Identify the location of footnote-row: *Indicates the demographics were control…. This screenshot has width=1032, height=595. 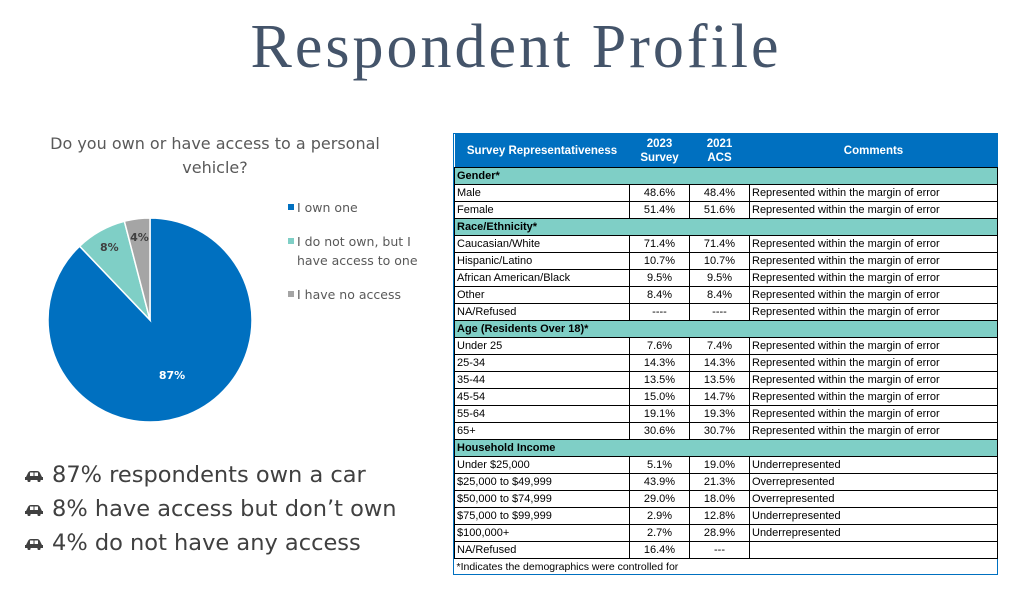
(726, 566).